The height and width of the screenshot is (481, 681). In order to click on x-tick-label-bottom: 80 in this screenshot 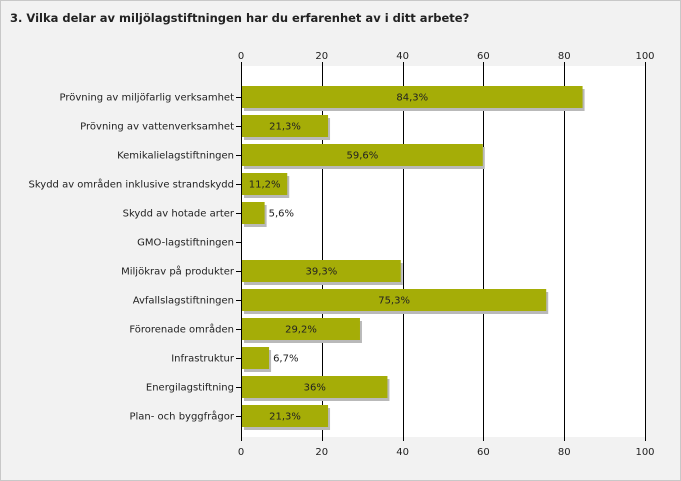, I will do `click(564, 452)`.